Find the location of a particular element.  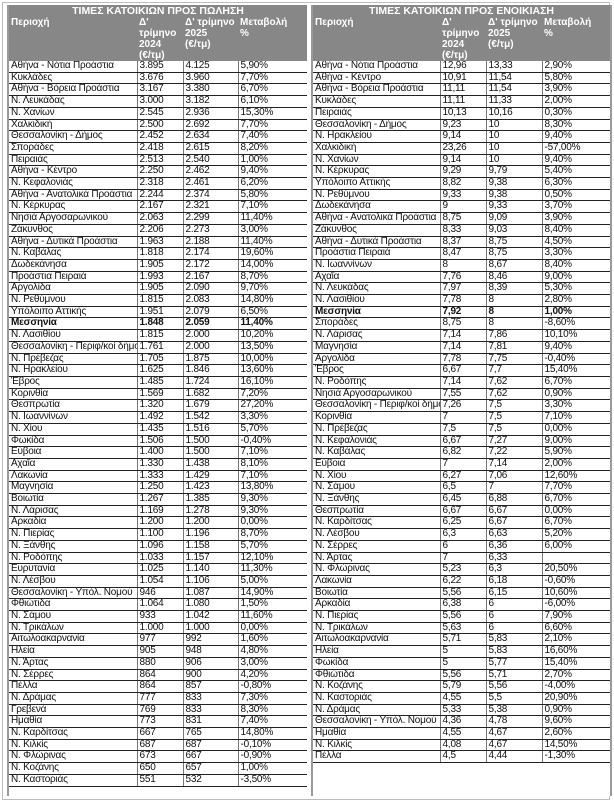

table-row: Πειραιάς 10,13 10,16 0,30% is located at coordinates (461, 113).